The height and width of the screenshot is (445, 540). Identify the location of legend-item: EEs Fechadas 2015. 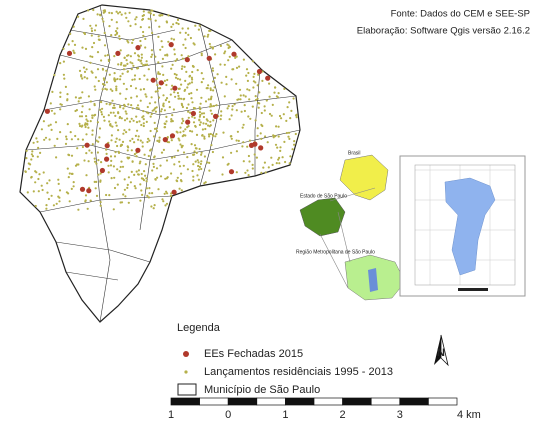
(253, 354).